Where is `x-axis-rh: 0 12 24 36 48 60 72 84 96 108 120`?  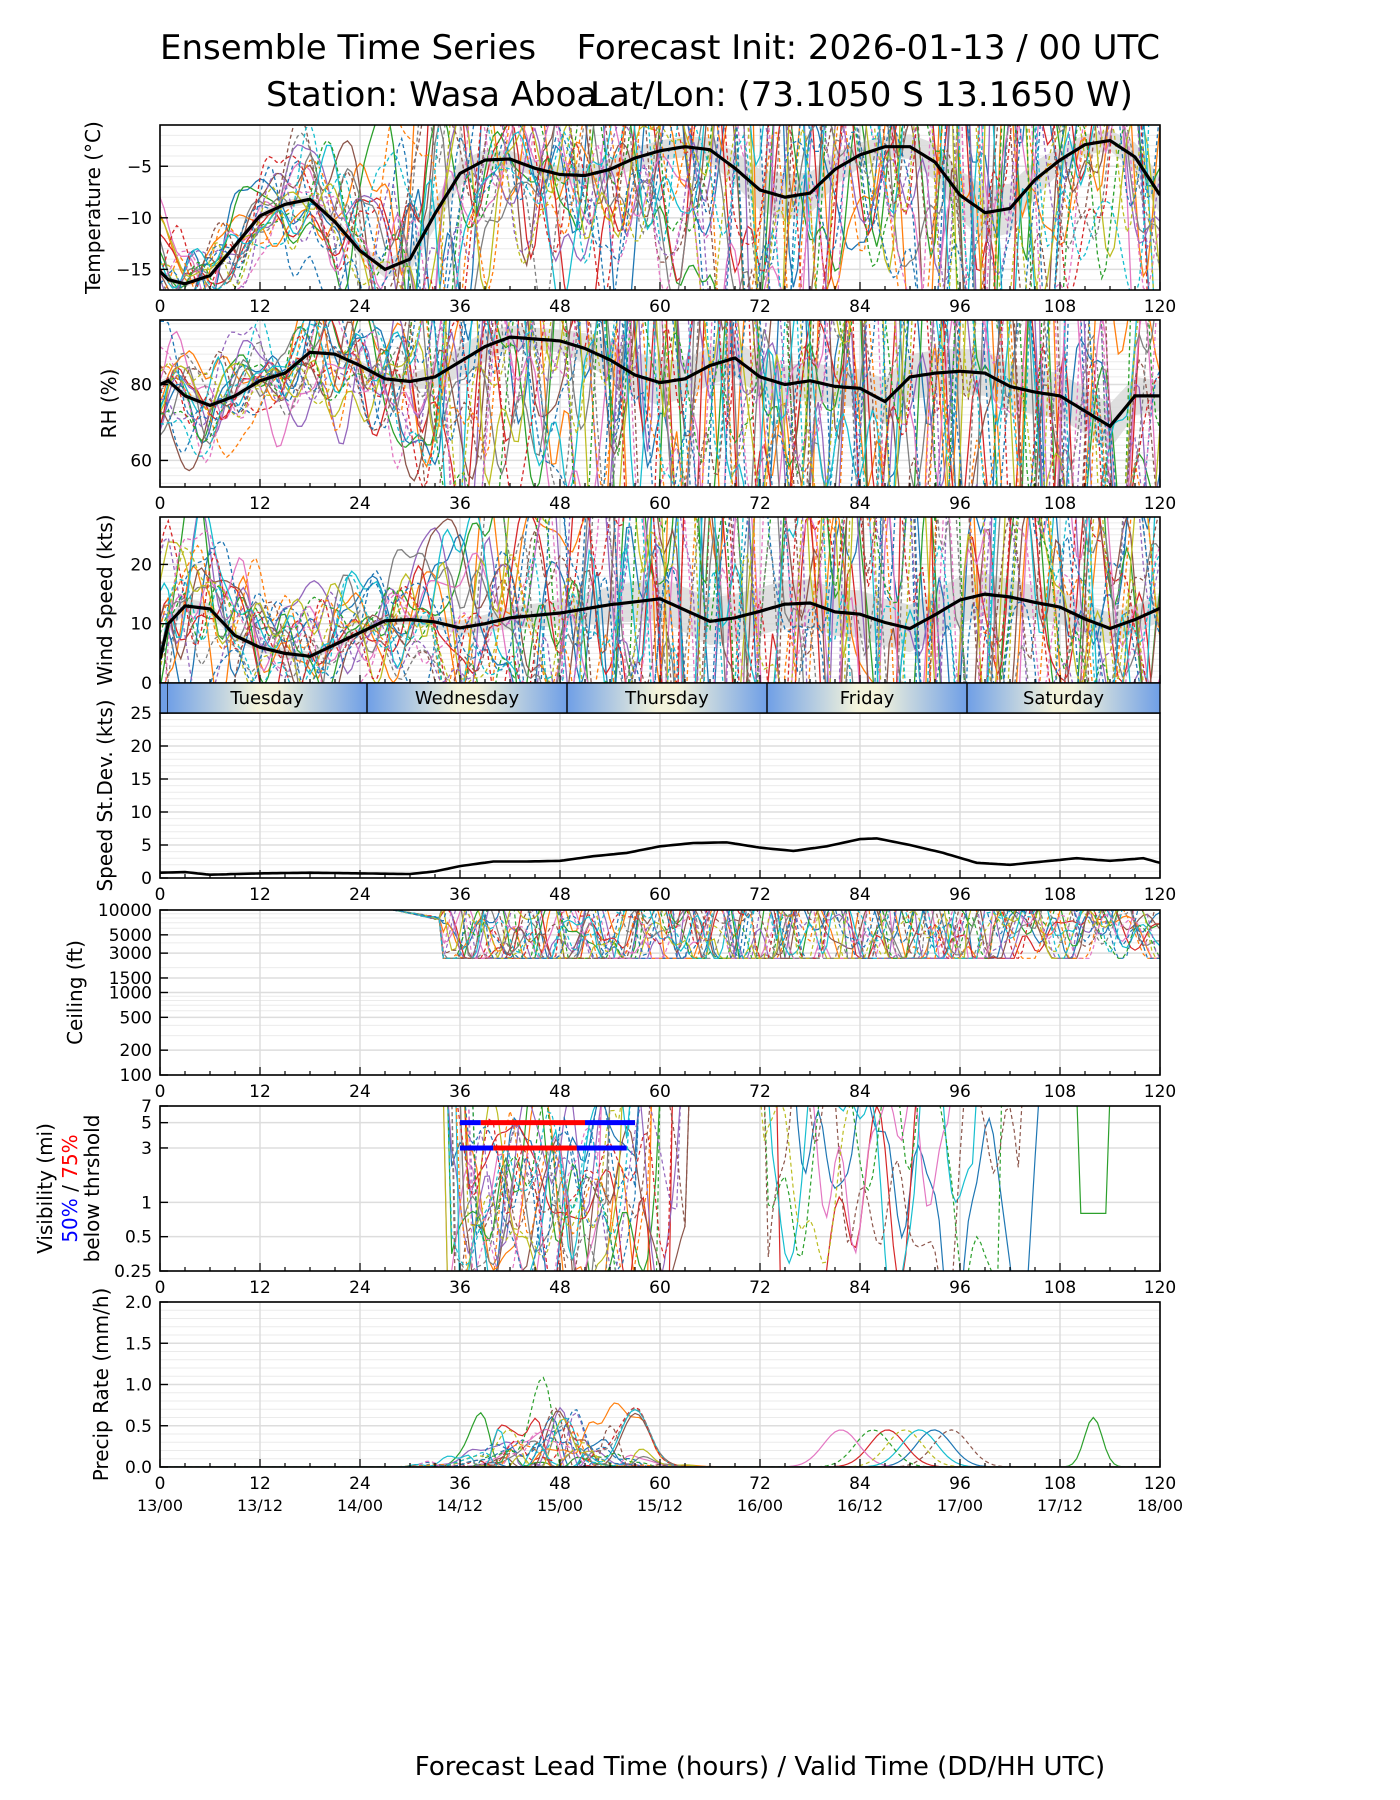
x-axis-rh: 0 12 24 36 48 60 72 84 96 108 120 is located at coordinates (665, 496).